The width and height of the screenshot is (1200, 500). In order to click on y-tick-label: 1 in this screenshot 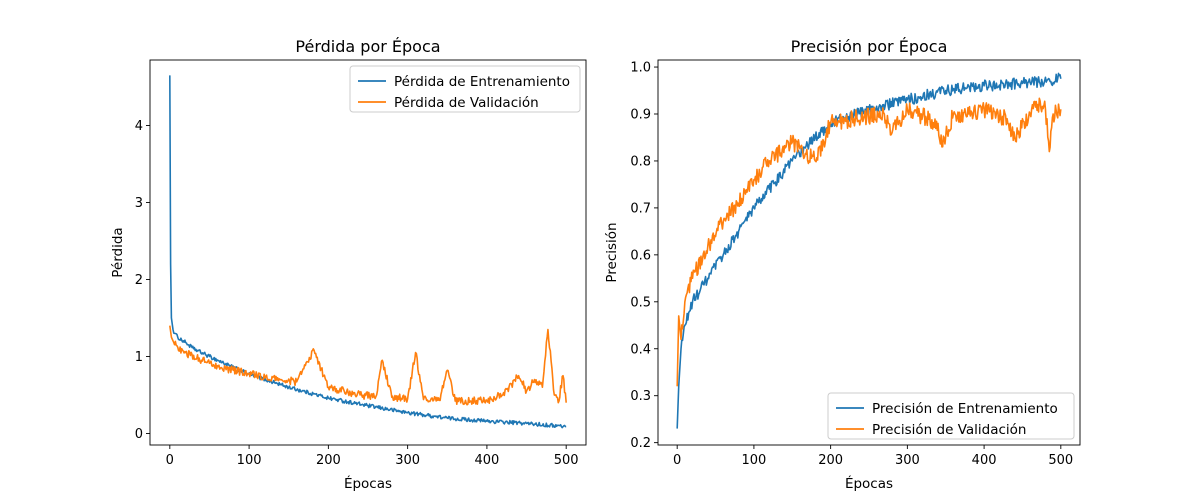, I will do `click(139, 357)`.